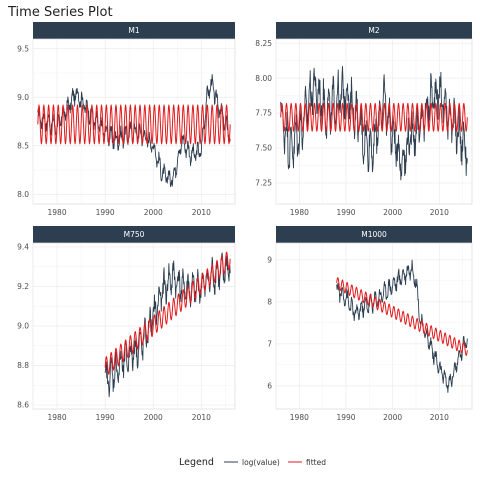 This screenshot has width=480, height=480. I want to click on strip-label-m1: M1, so click(133, 30).